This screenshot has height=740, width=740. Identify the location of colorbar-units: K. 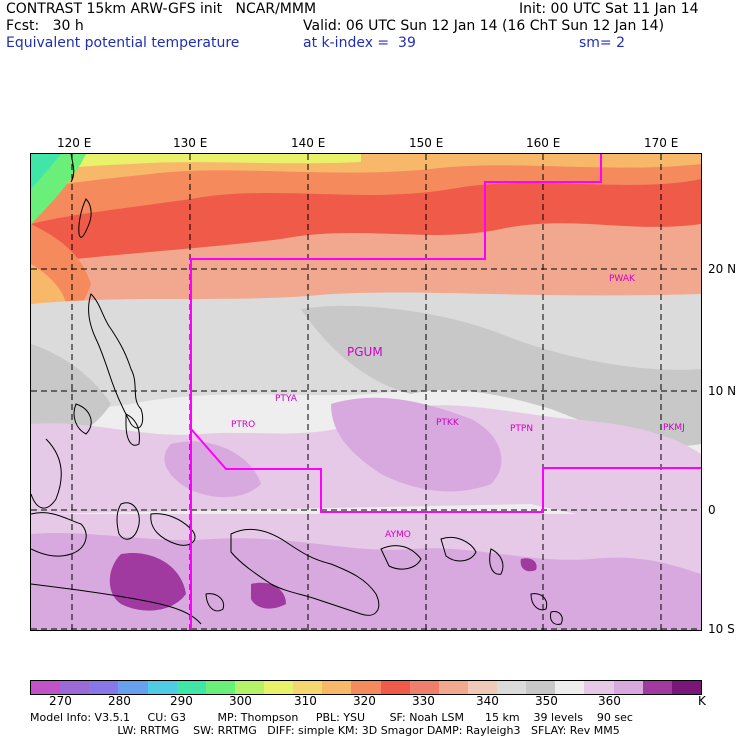
(702, 701).